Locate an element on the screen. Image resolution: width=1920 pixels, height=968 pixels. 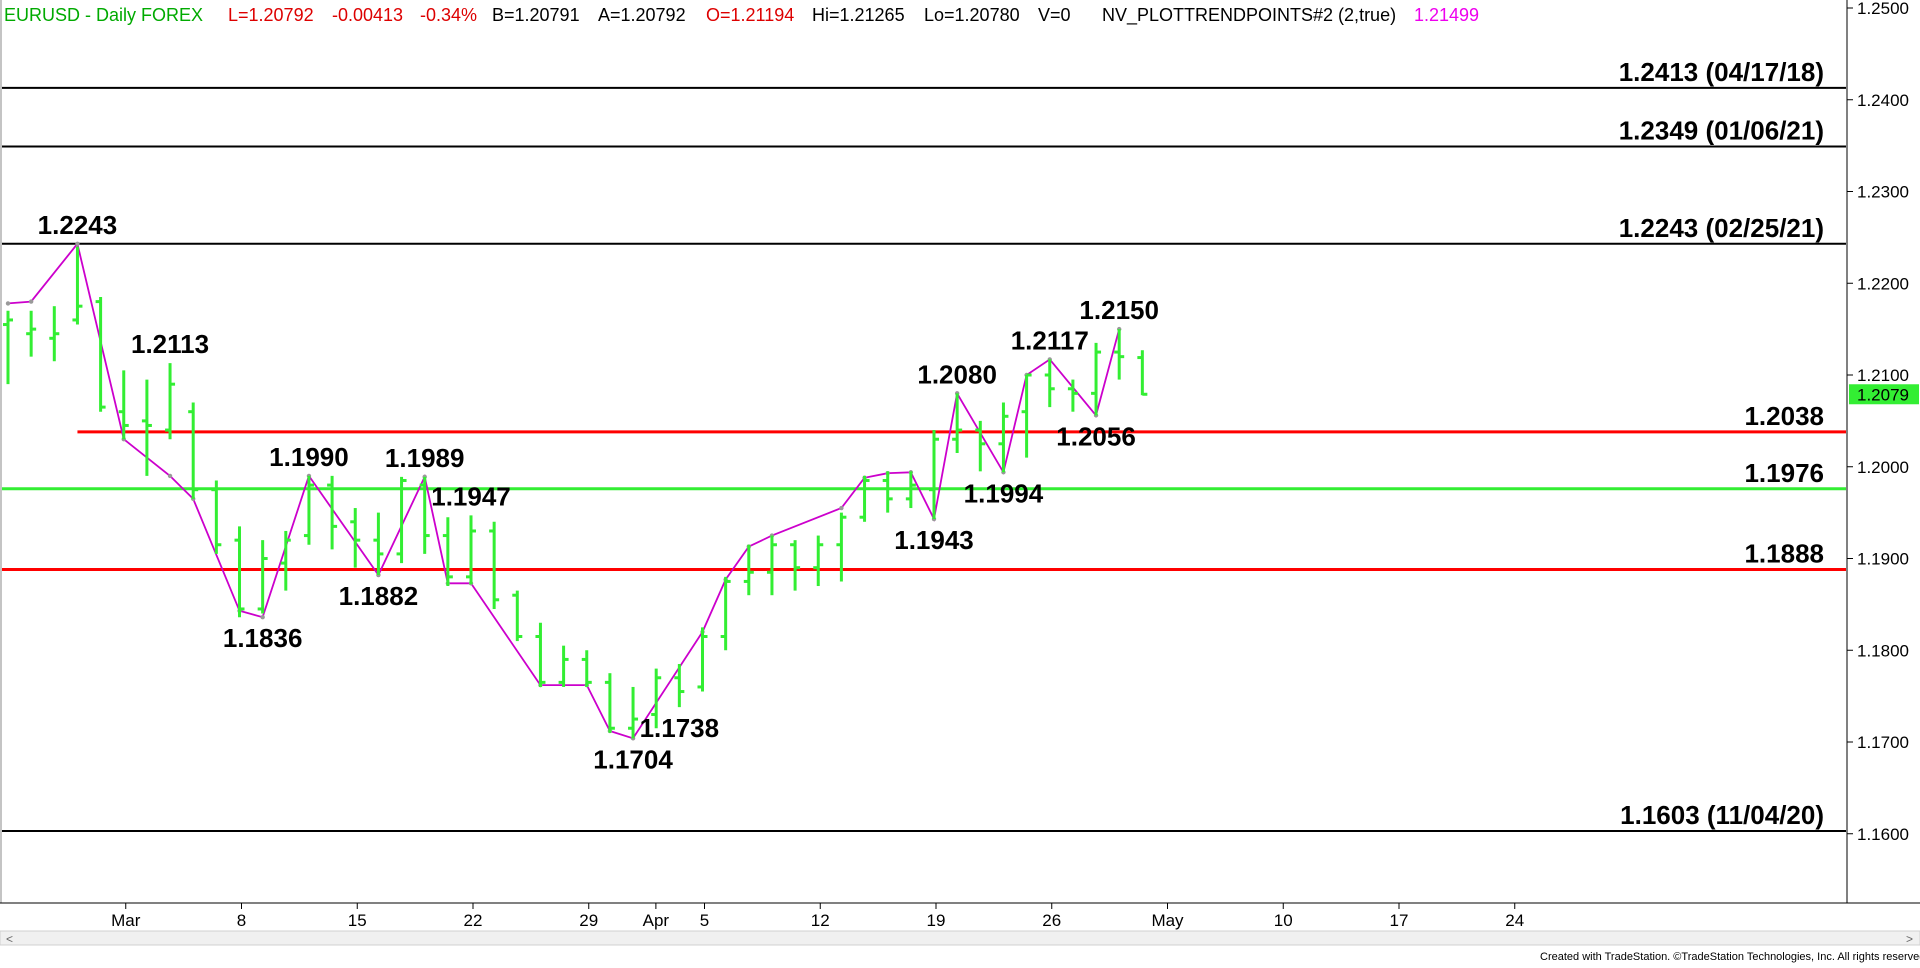
last-price-tag-group: 1.2079 is located at coordinates (1884, 394).